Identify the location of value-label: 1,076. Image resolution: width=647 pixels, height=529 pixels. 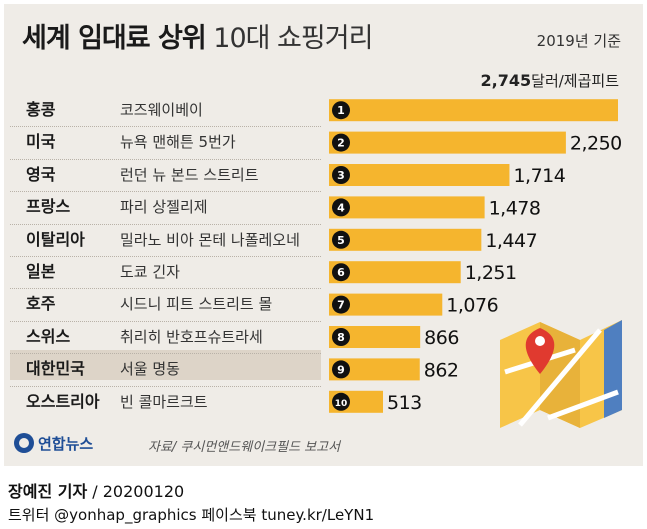
(472, 306).